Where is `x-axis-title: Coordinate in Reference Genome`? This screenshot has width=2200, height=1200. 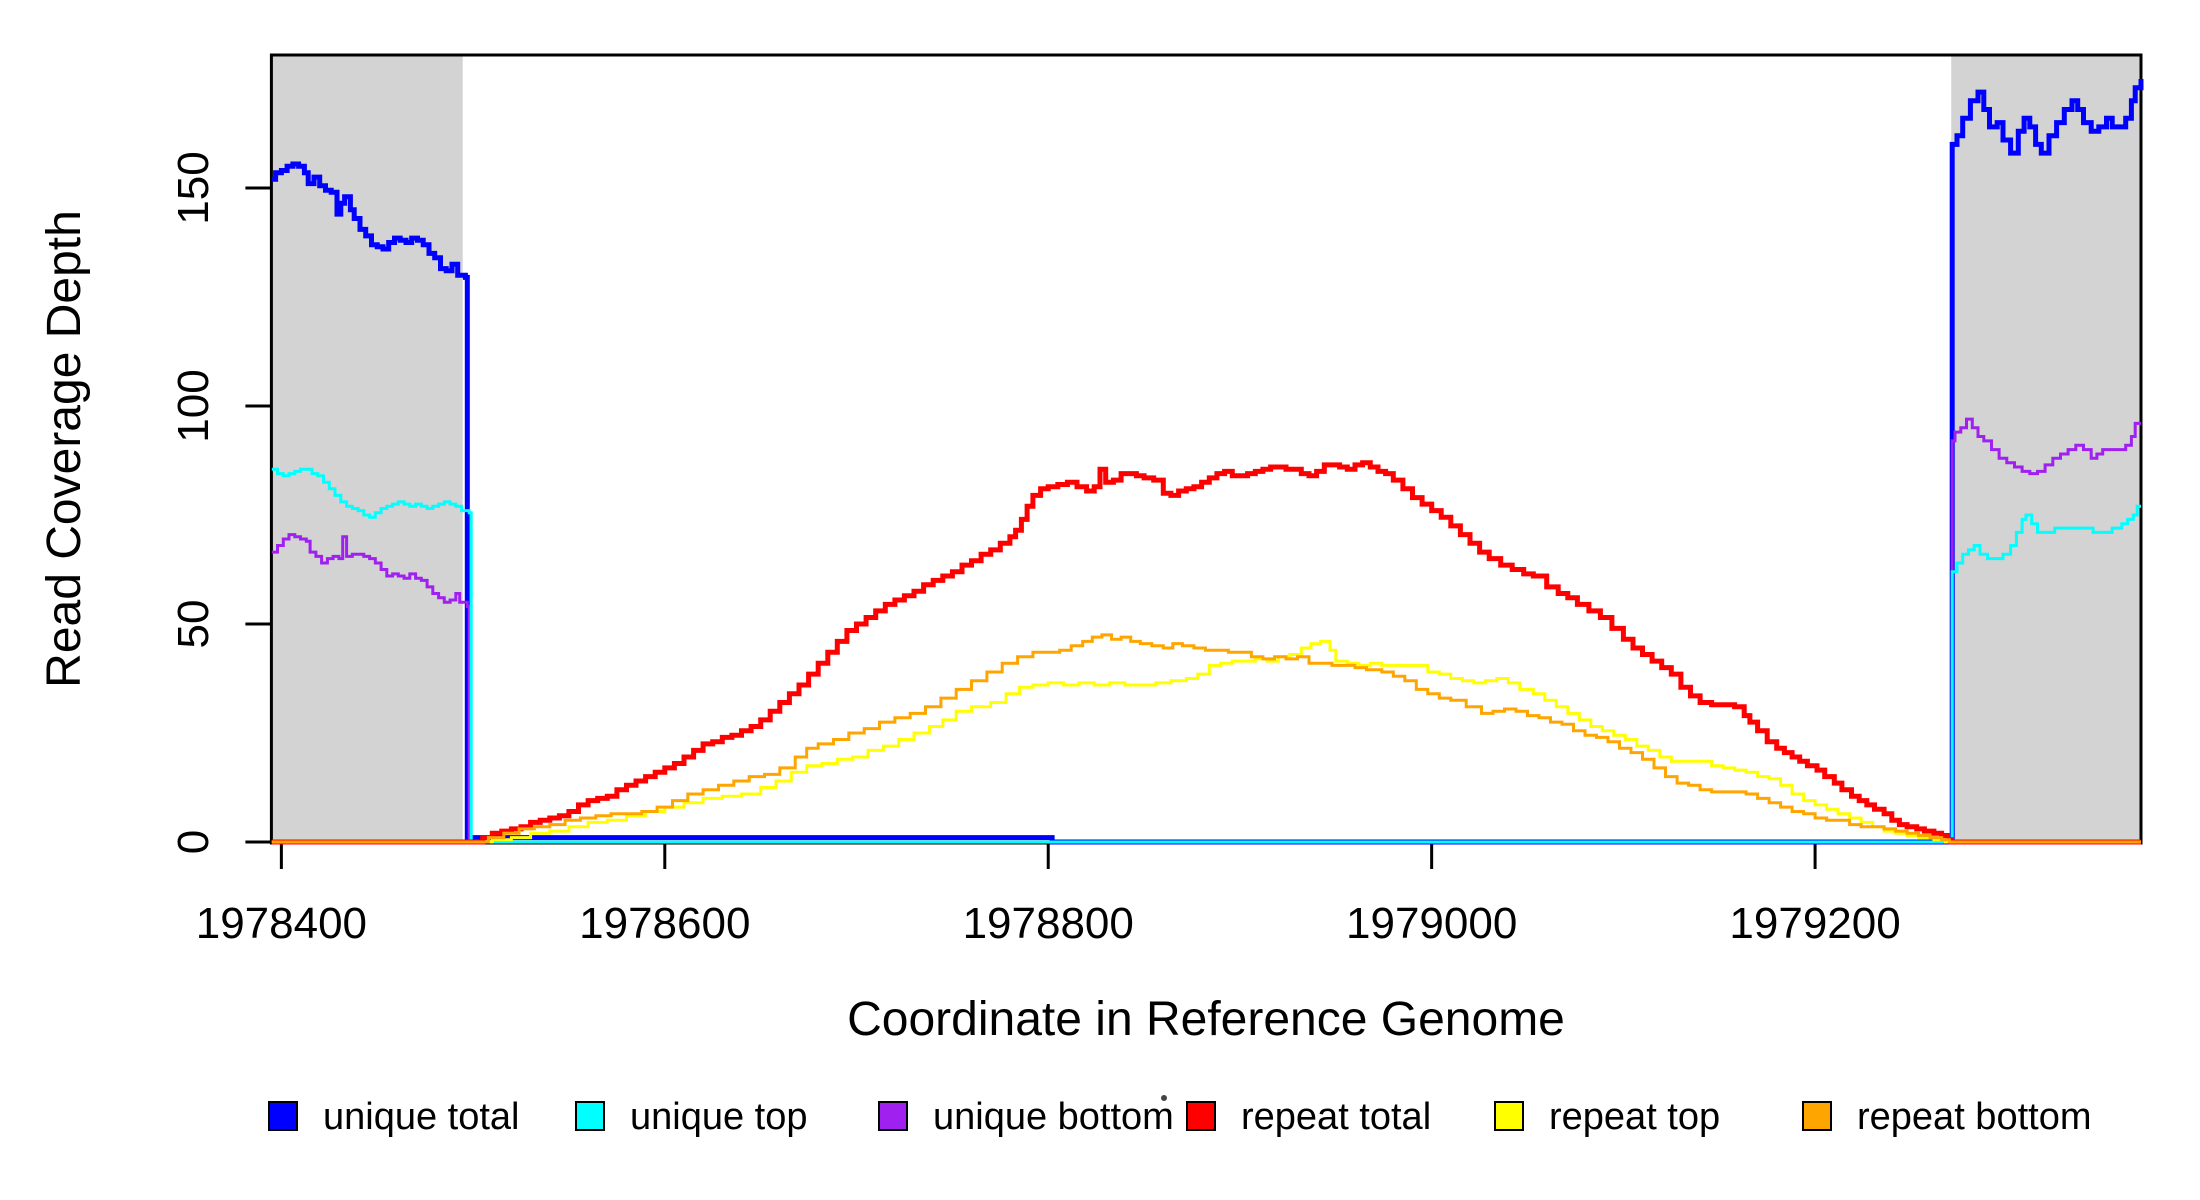
x-axis-title: Coordinate in Reference Genome is located at coordinates (1206, 1019).